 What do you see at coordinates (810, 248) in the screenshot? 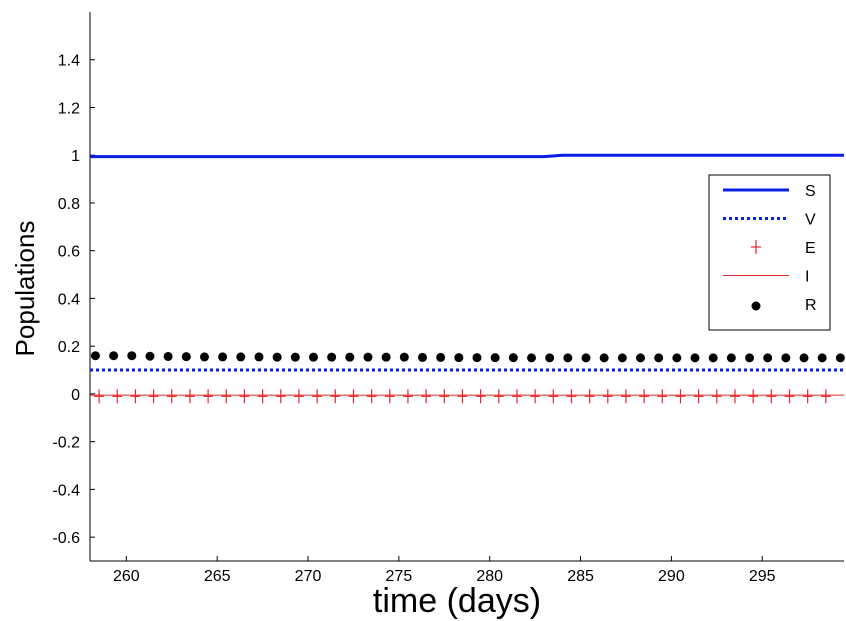
I see `legend-label: E` at bounding box center [810, 248].